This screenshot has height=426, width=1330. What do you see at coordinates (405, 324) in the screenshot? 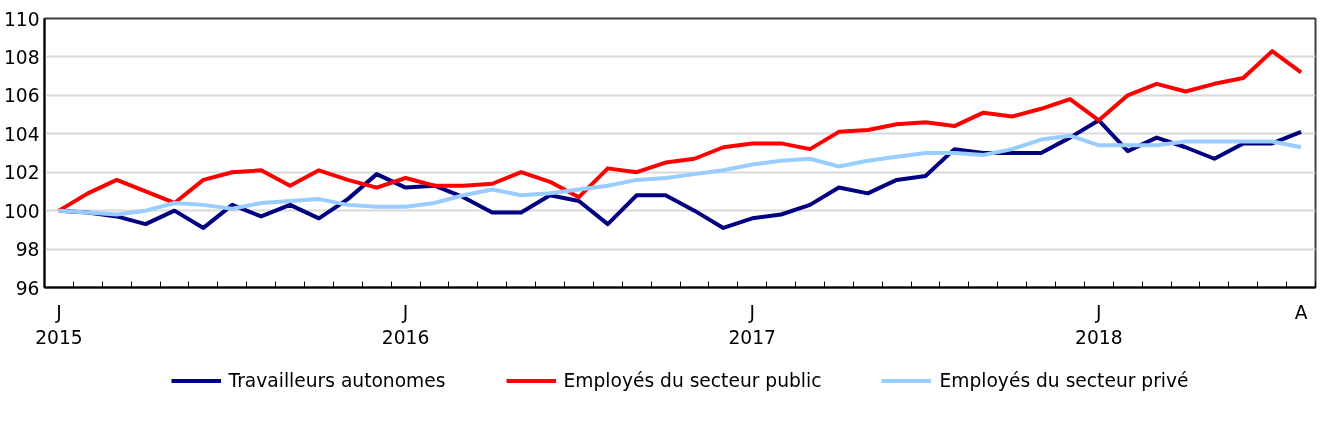
I see `x-tick-label: J 2016` at bounding box center [405, 324].